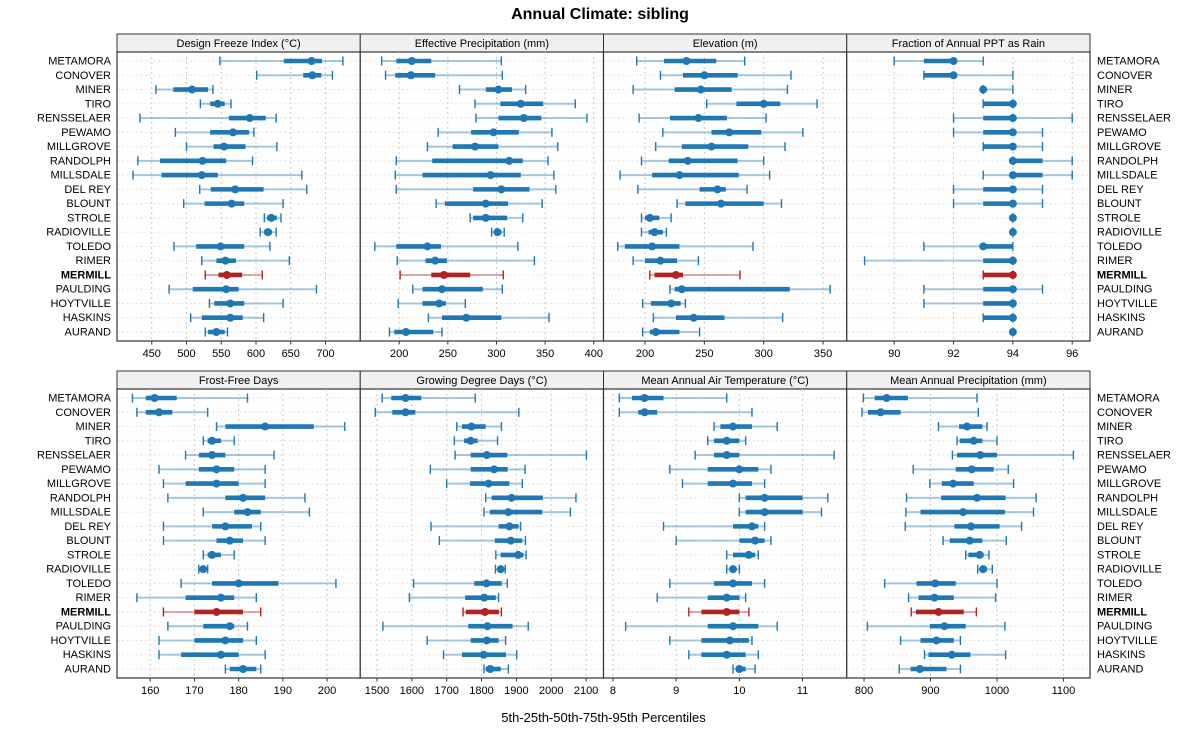 This screenshot has width=1200, height=750. I want to click on axis-tick-label: 180, so click(238, 691).